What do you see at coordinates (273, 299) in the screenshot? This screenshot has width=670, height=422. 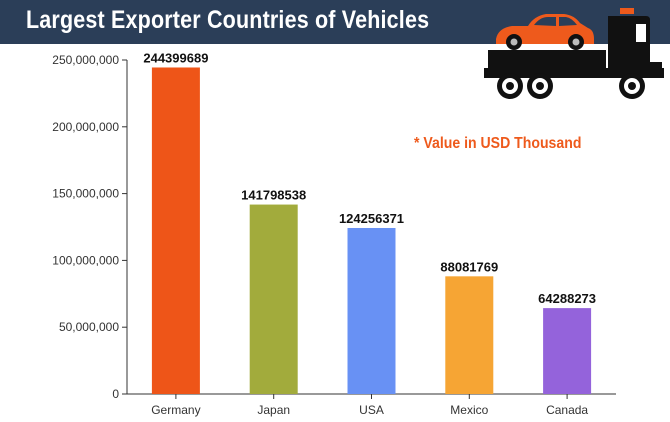 I see `bar-japan` at bounding box center [273, 299].